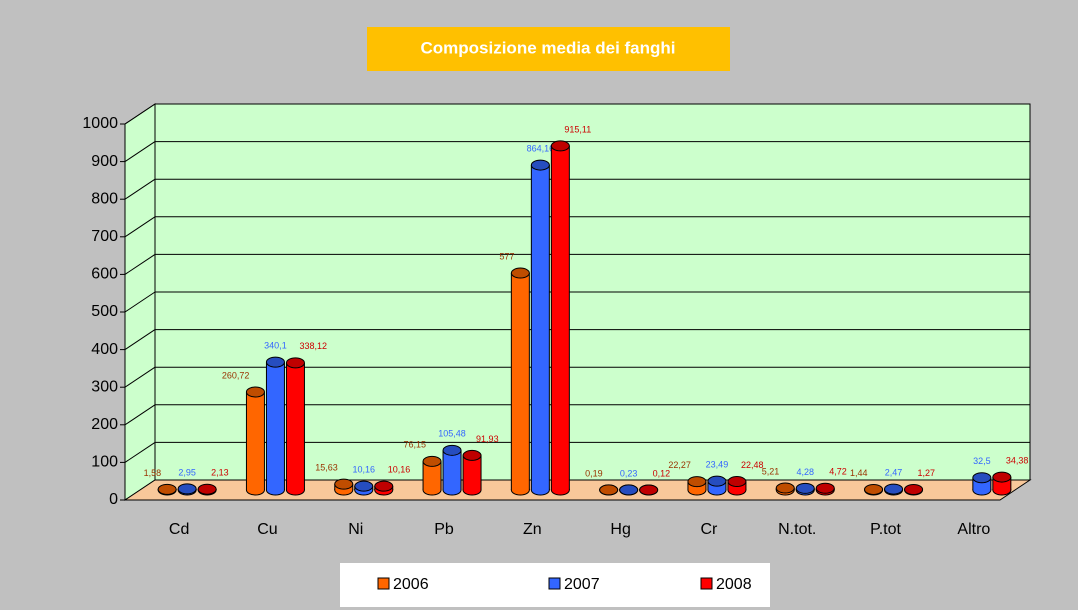 The height and width of the screenshot is (610, 1078). I want to click on value-label: 864,16, so click(541, 148).